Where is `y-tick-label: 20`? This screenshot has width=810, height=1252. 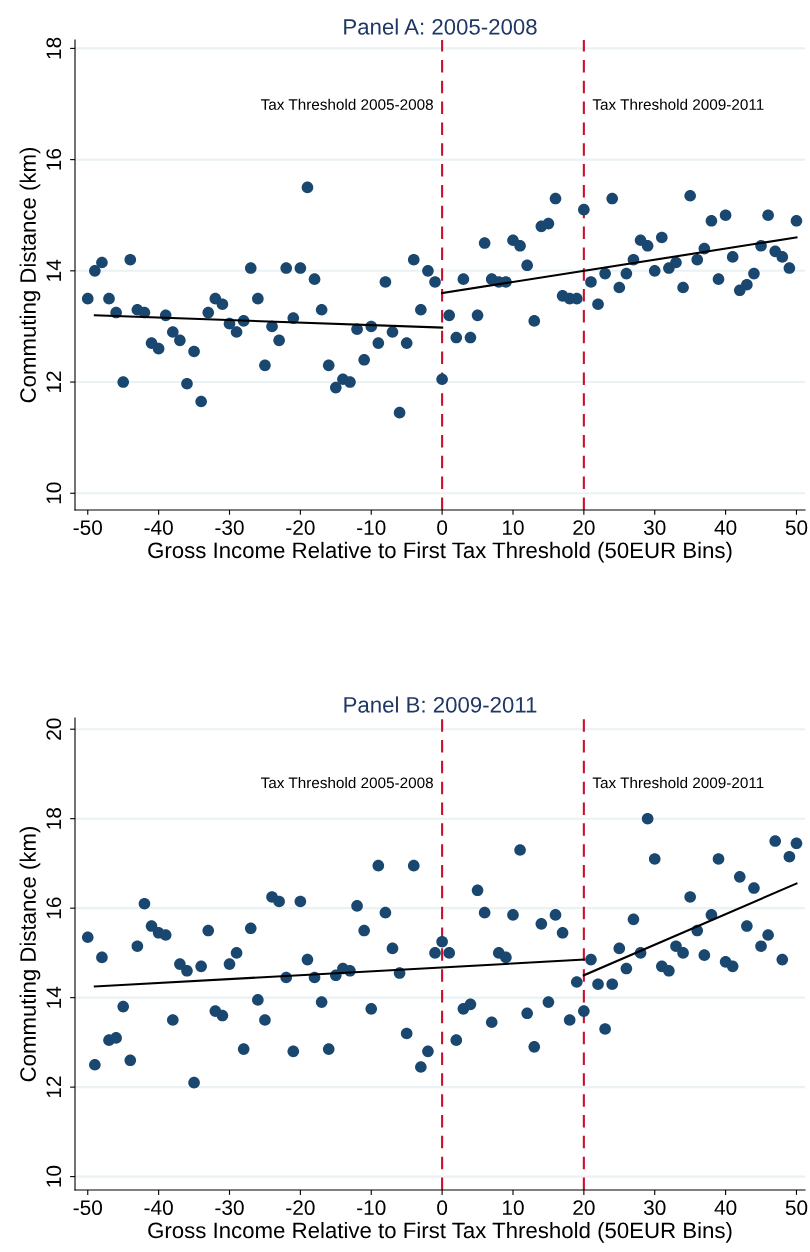
y-tick-label: 20 is located at coordinates (54, 729).